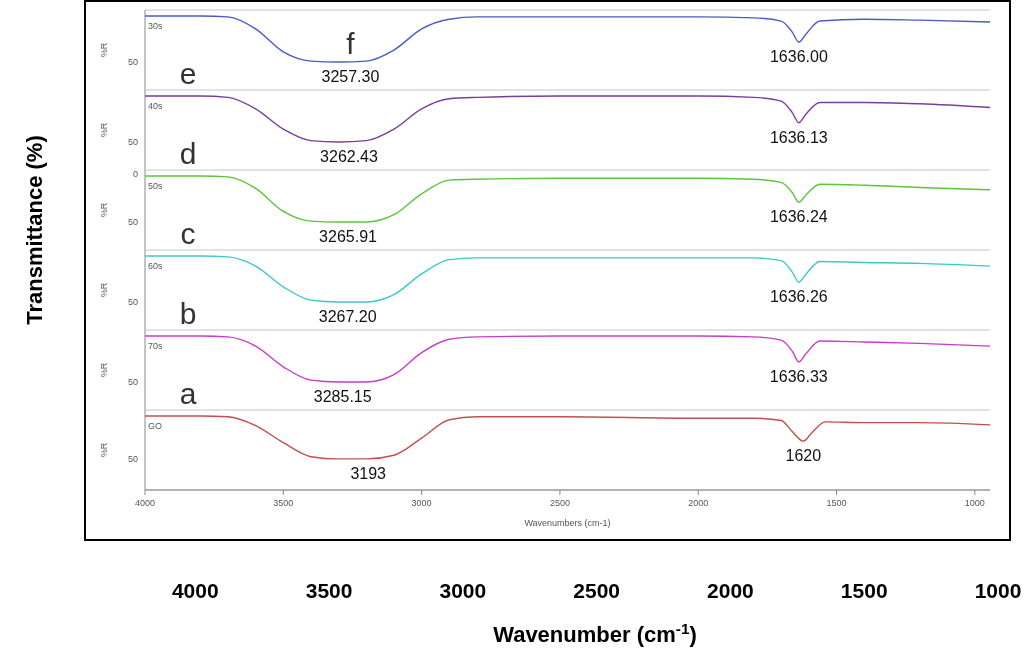 Image resolution: width=1026 pixels, height=661 pixels. I want to click on text: Transmittance (%), so click(34, 230).